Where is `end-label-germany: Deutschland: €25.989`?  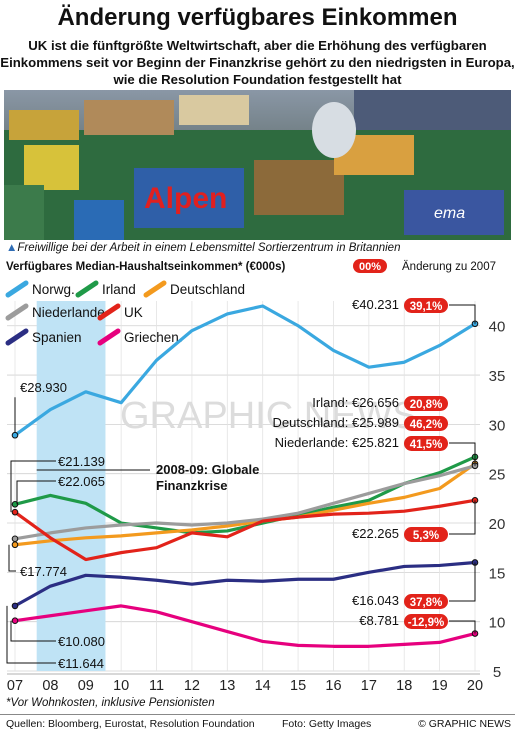 end-label-germany: Deutschland: €25.989 is located at coordinates (336, 422).